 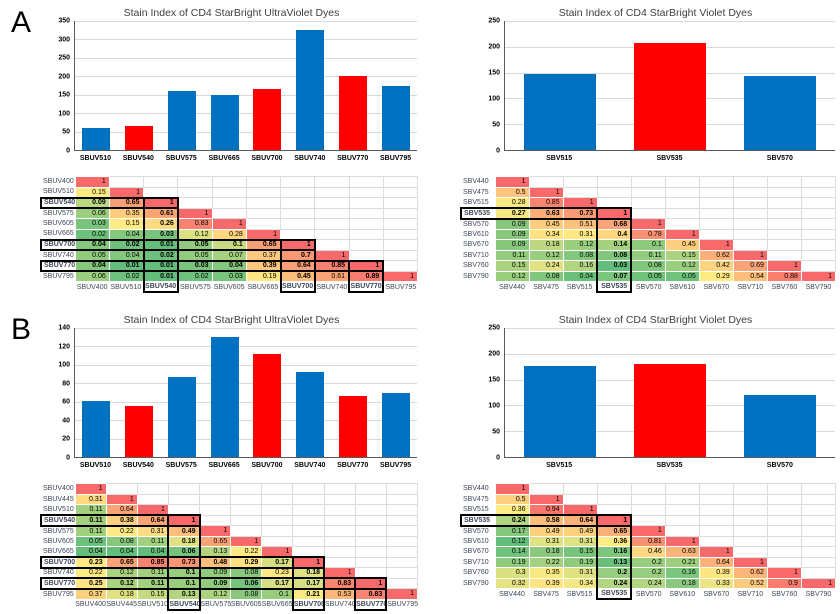 What do you see at coordinates (682, 562) in the screenshot?
I see `matrix-cell: 0.21` at bounding box center [682, 562].